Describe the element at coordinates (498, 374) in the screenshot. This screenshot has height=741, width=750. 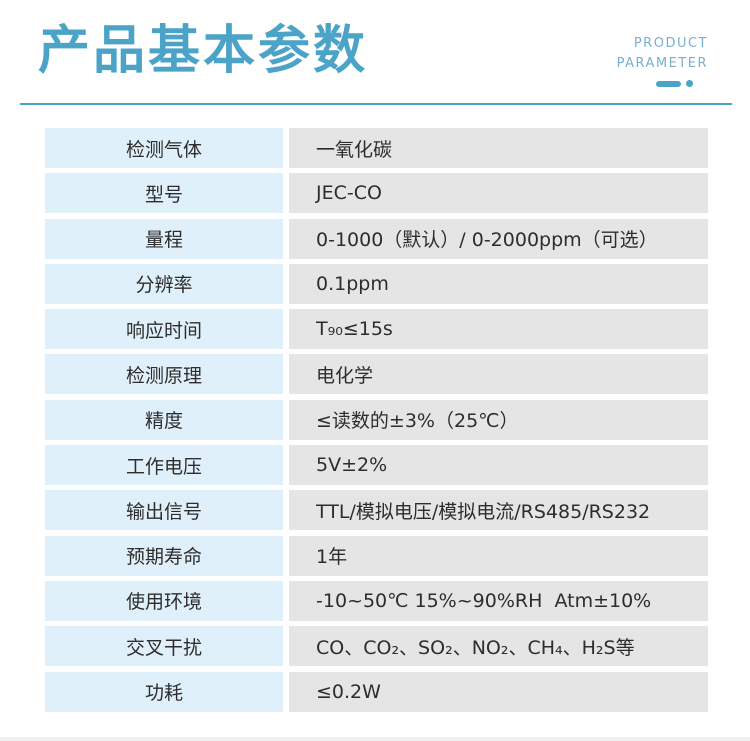
I see `spec-value: 电化学` at that location.